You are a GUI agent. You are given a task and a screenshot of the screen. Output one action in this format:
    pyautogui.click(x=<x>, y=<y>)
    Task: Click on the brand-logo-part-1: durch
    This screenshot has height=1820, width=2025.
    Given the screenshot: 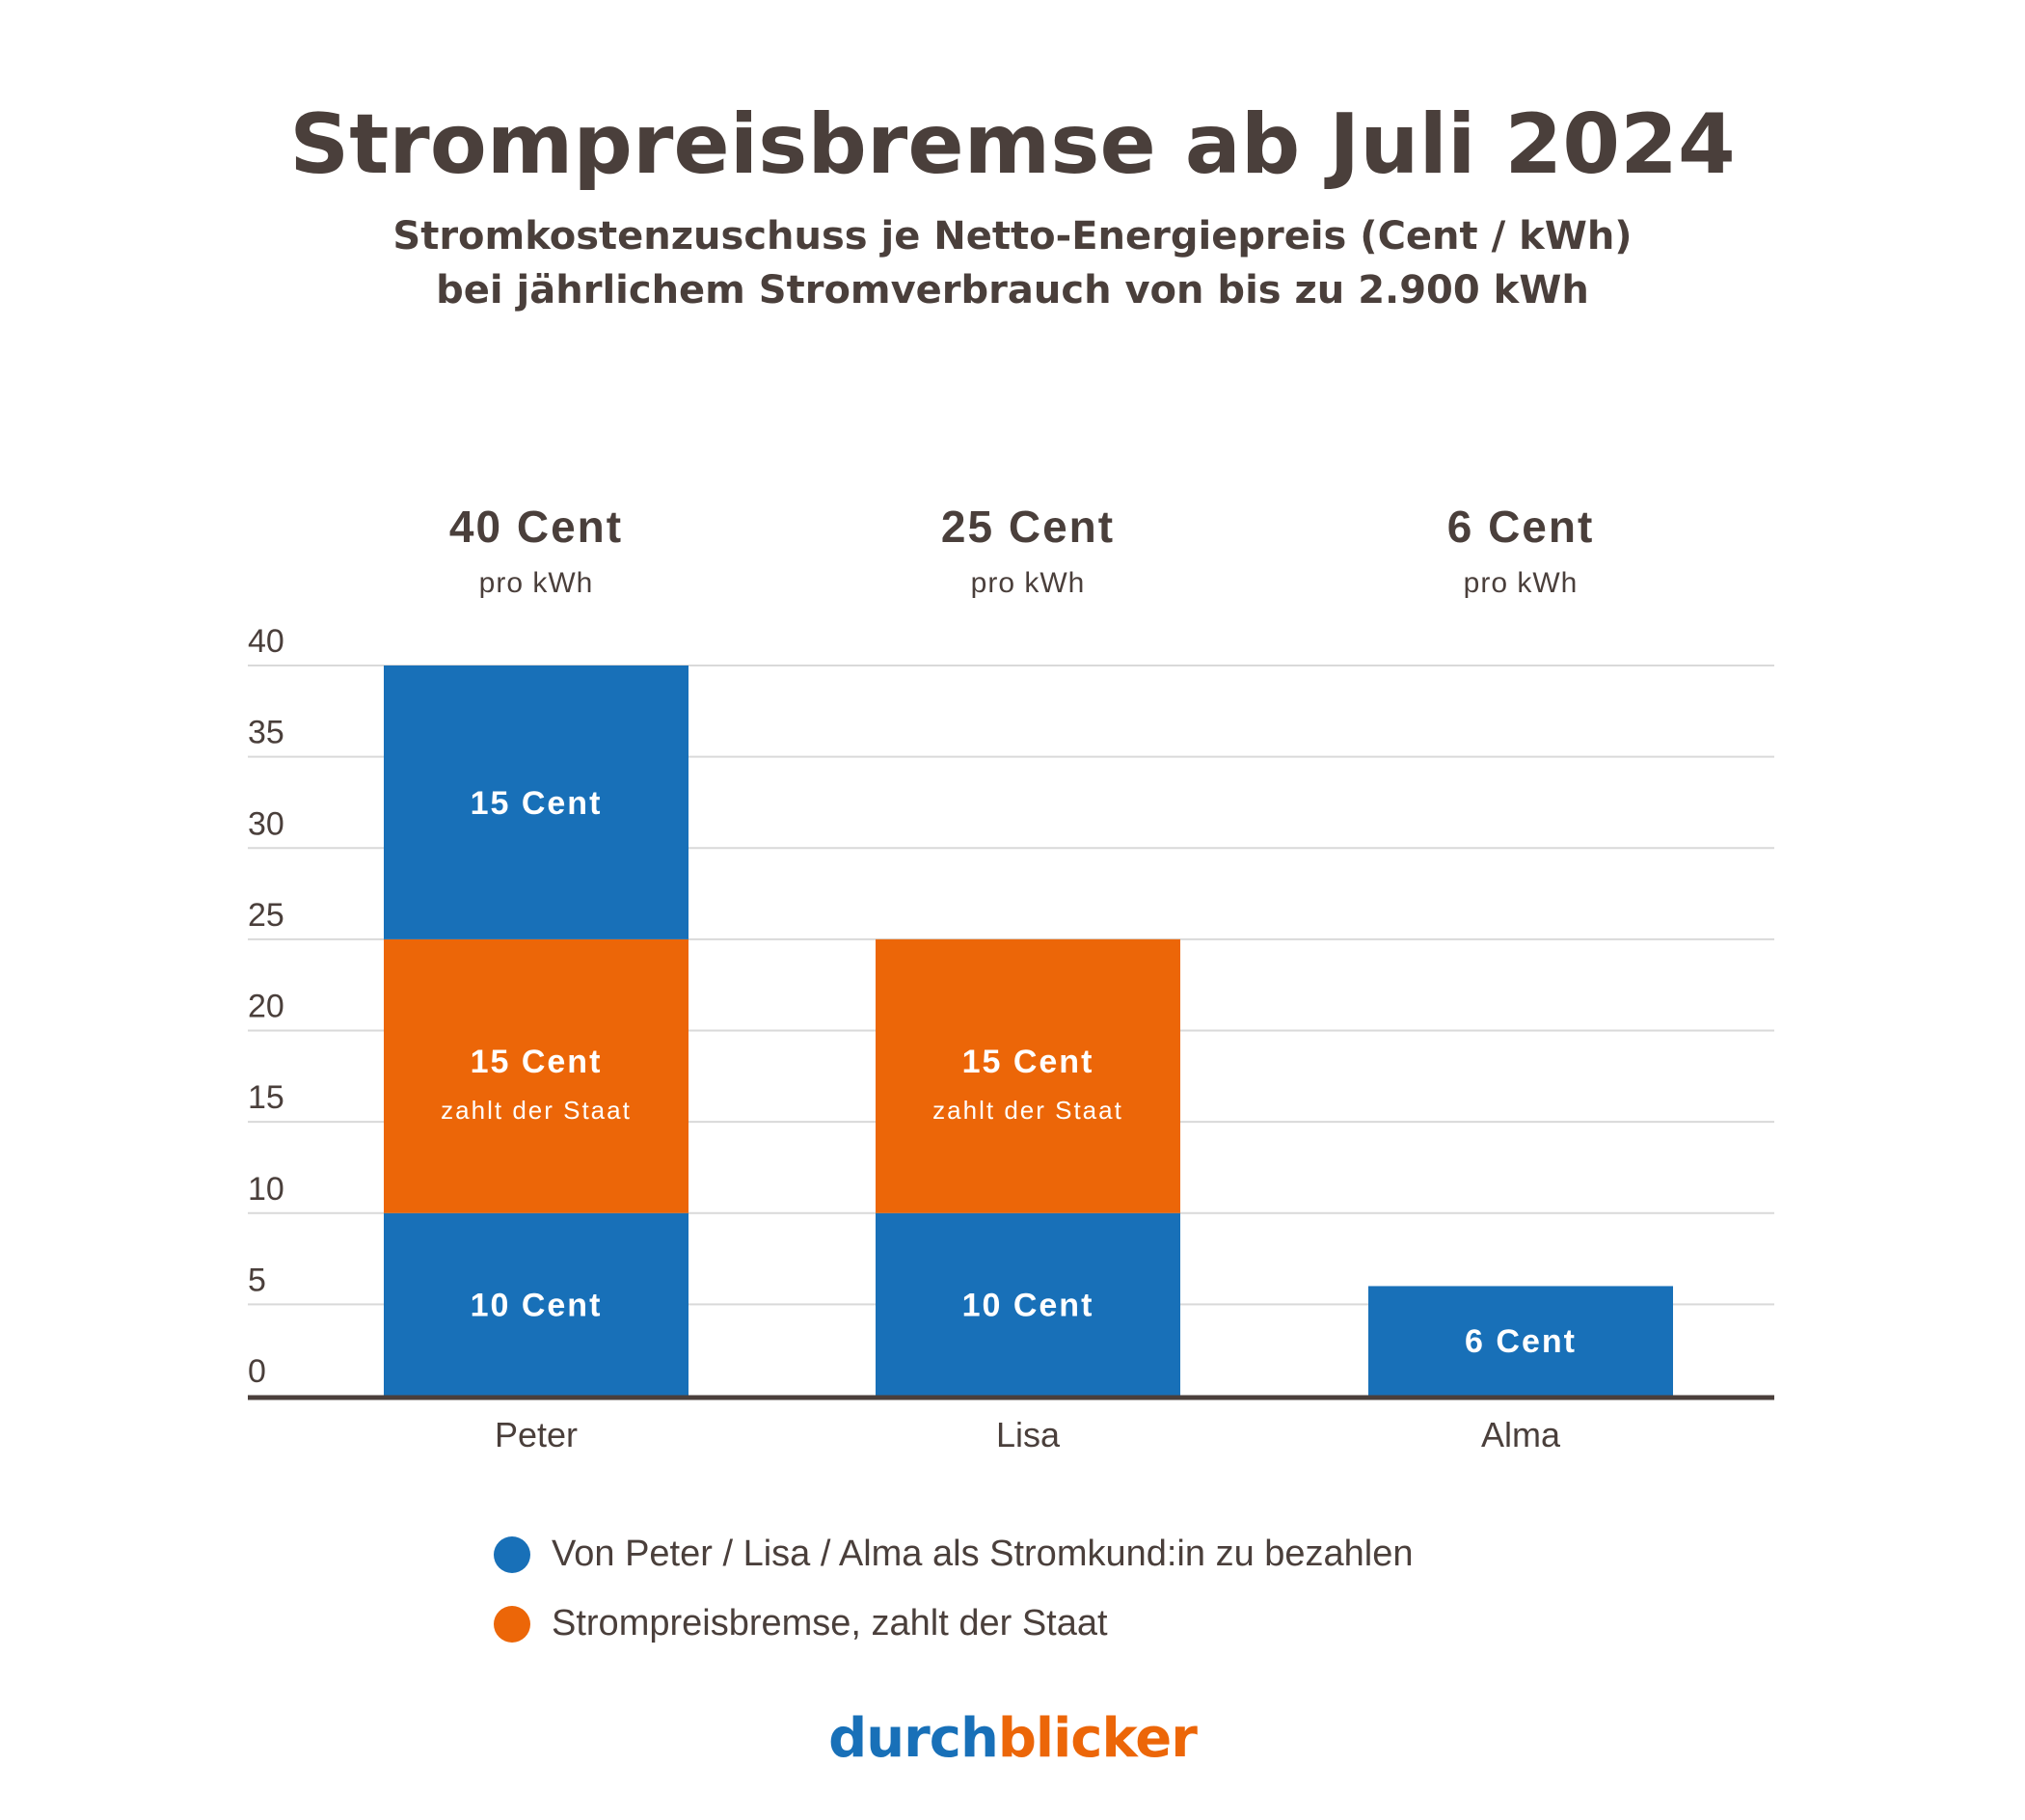 What is the action you would take?
    pyautogui.click(x=913, y=1739)
    